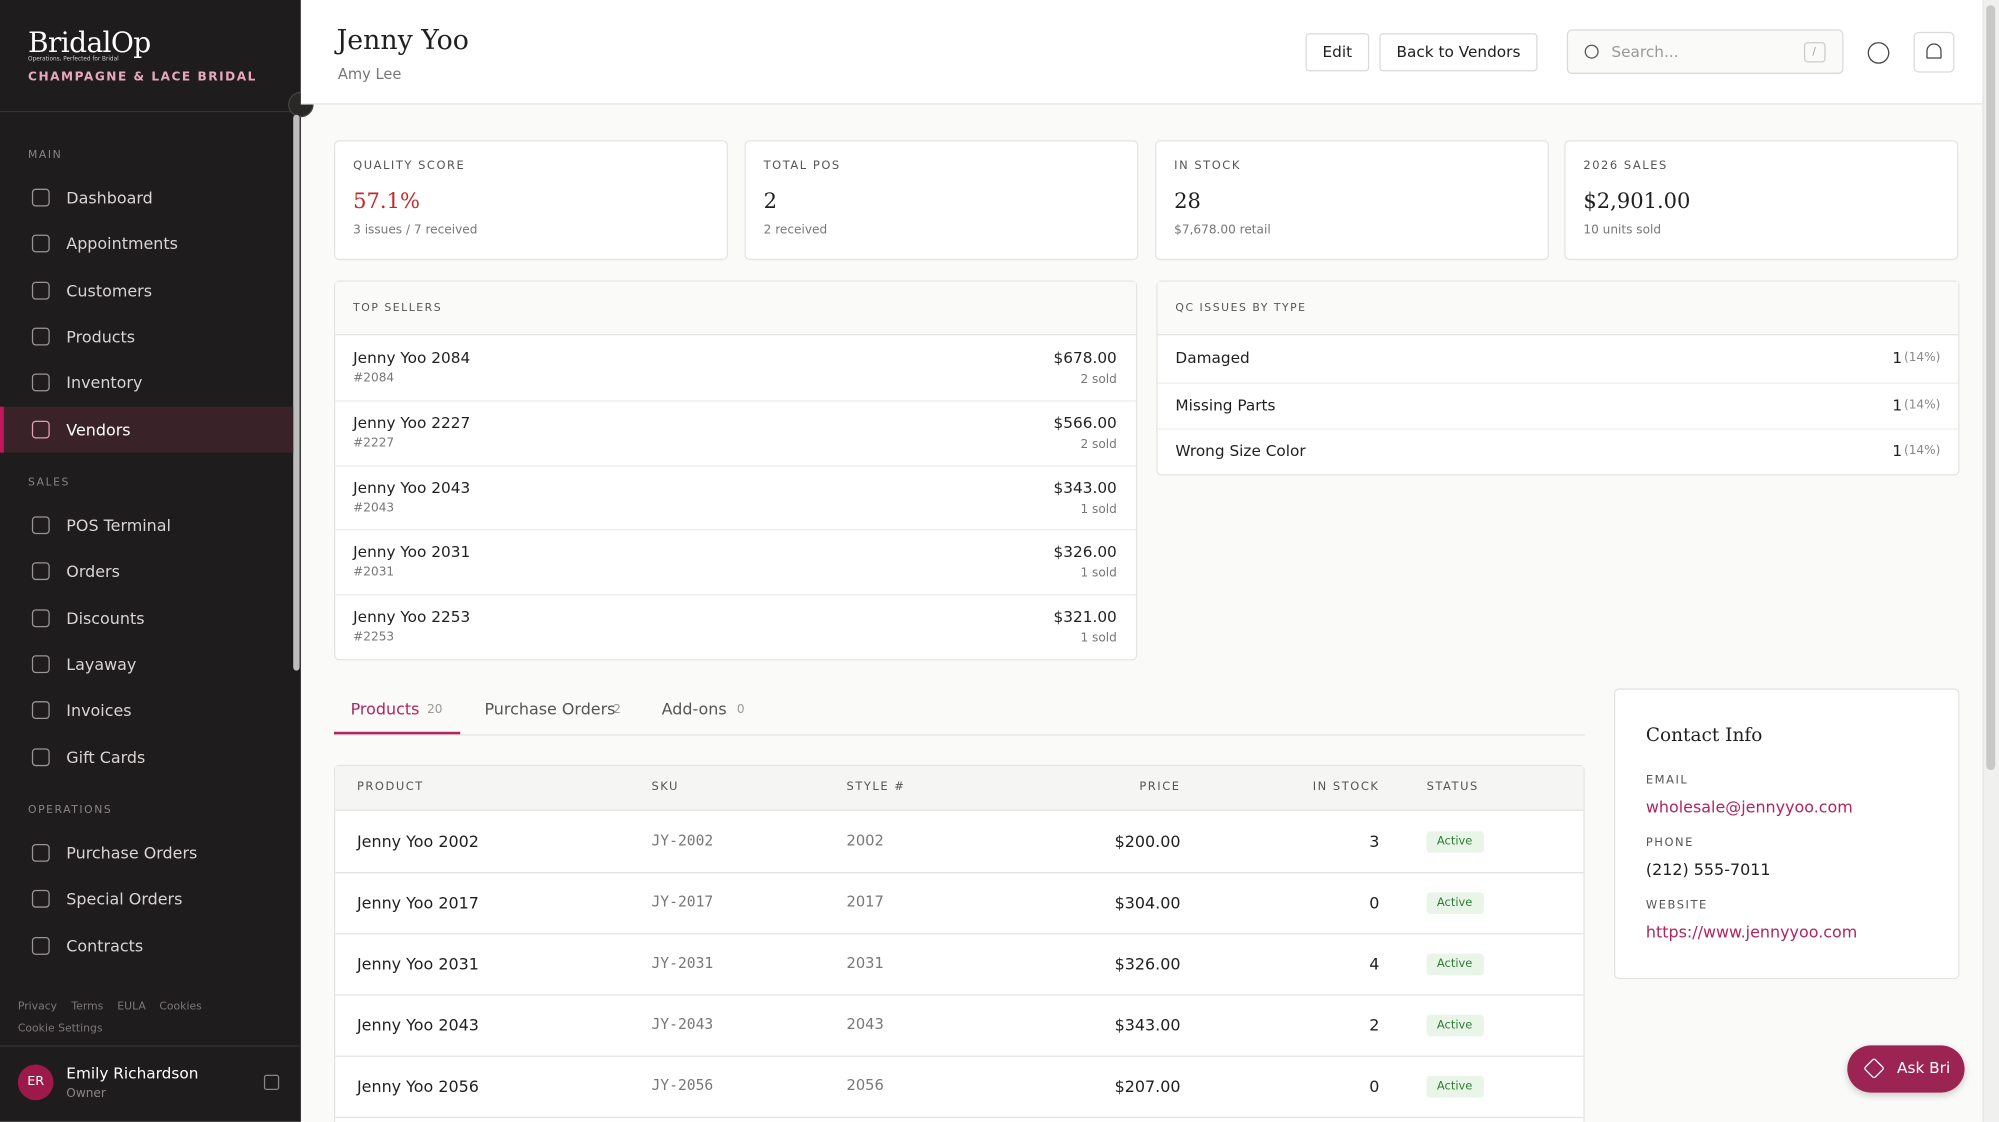 The width and height of the screenshot is (1999, 1122). Describe the element at coordinates (415, 230) in the screenshot. I see `stat-note: 3 issues / 7 received` at that location.